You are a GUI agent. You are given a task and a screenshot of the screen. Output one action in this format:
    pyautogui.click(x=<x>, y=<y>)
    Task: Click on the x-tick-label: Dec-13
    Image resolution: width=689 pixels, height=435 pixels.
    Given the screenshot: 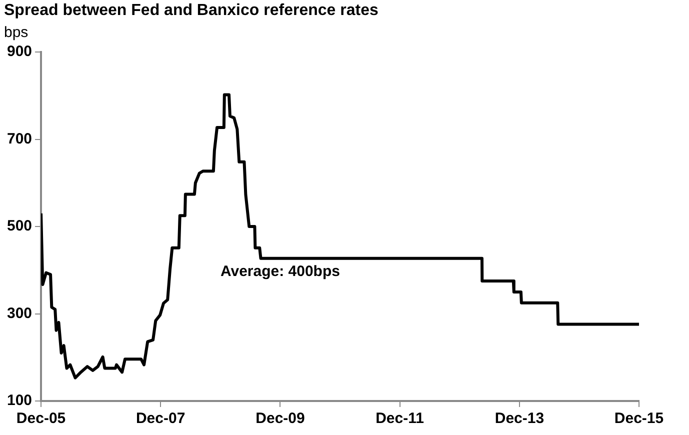 What is the action you would take?
    pyautogui.click(x=519, y=419)
    